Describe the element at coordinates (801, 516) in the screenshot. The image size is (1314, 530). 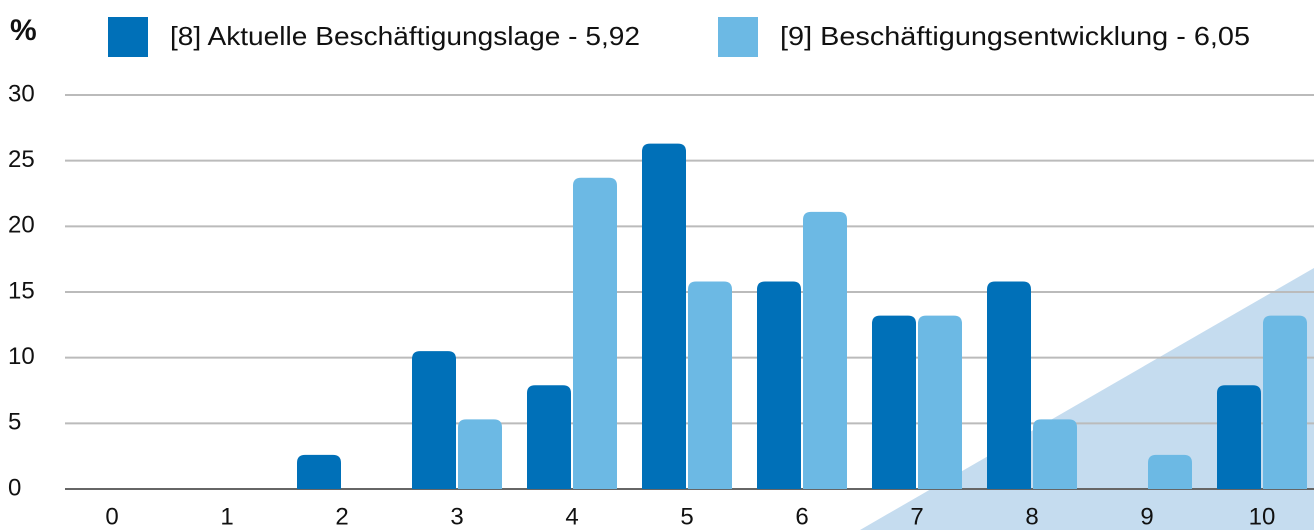
I see `x-tick-label: 6` at that location.